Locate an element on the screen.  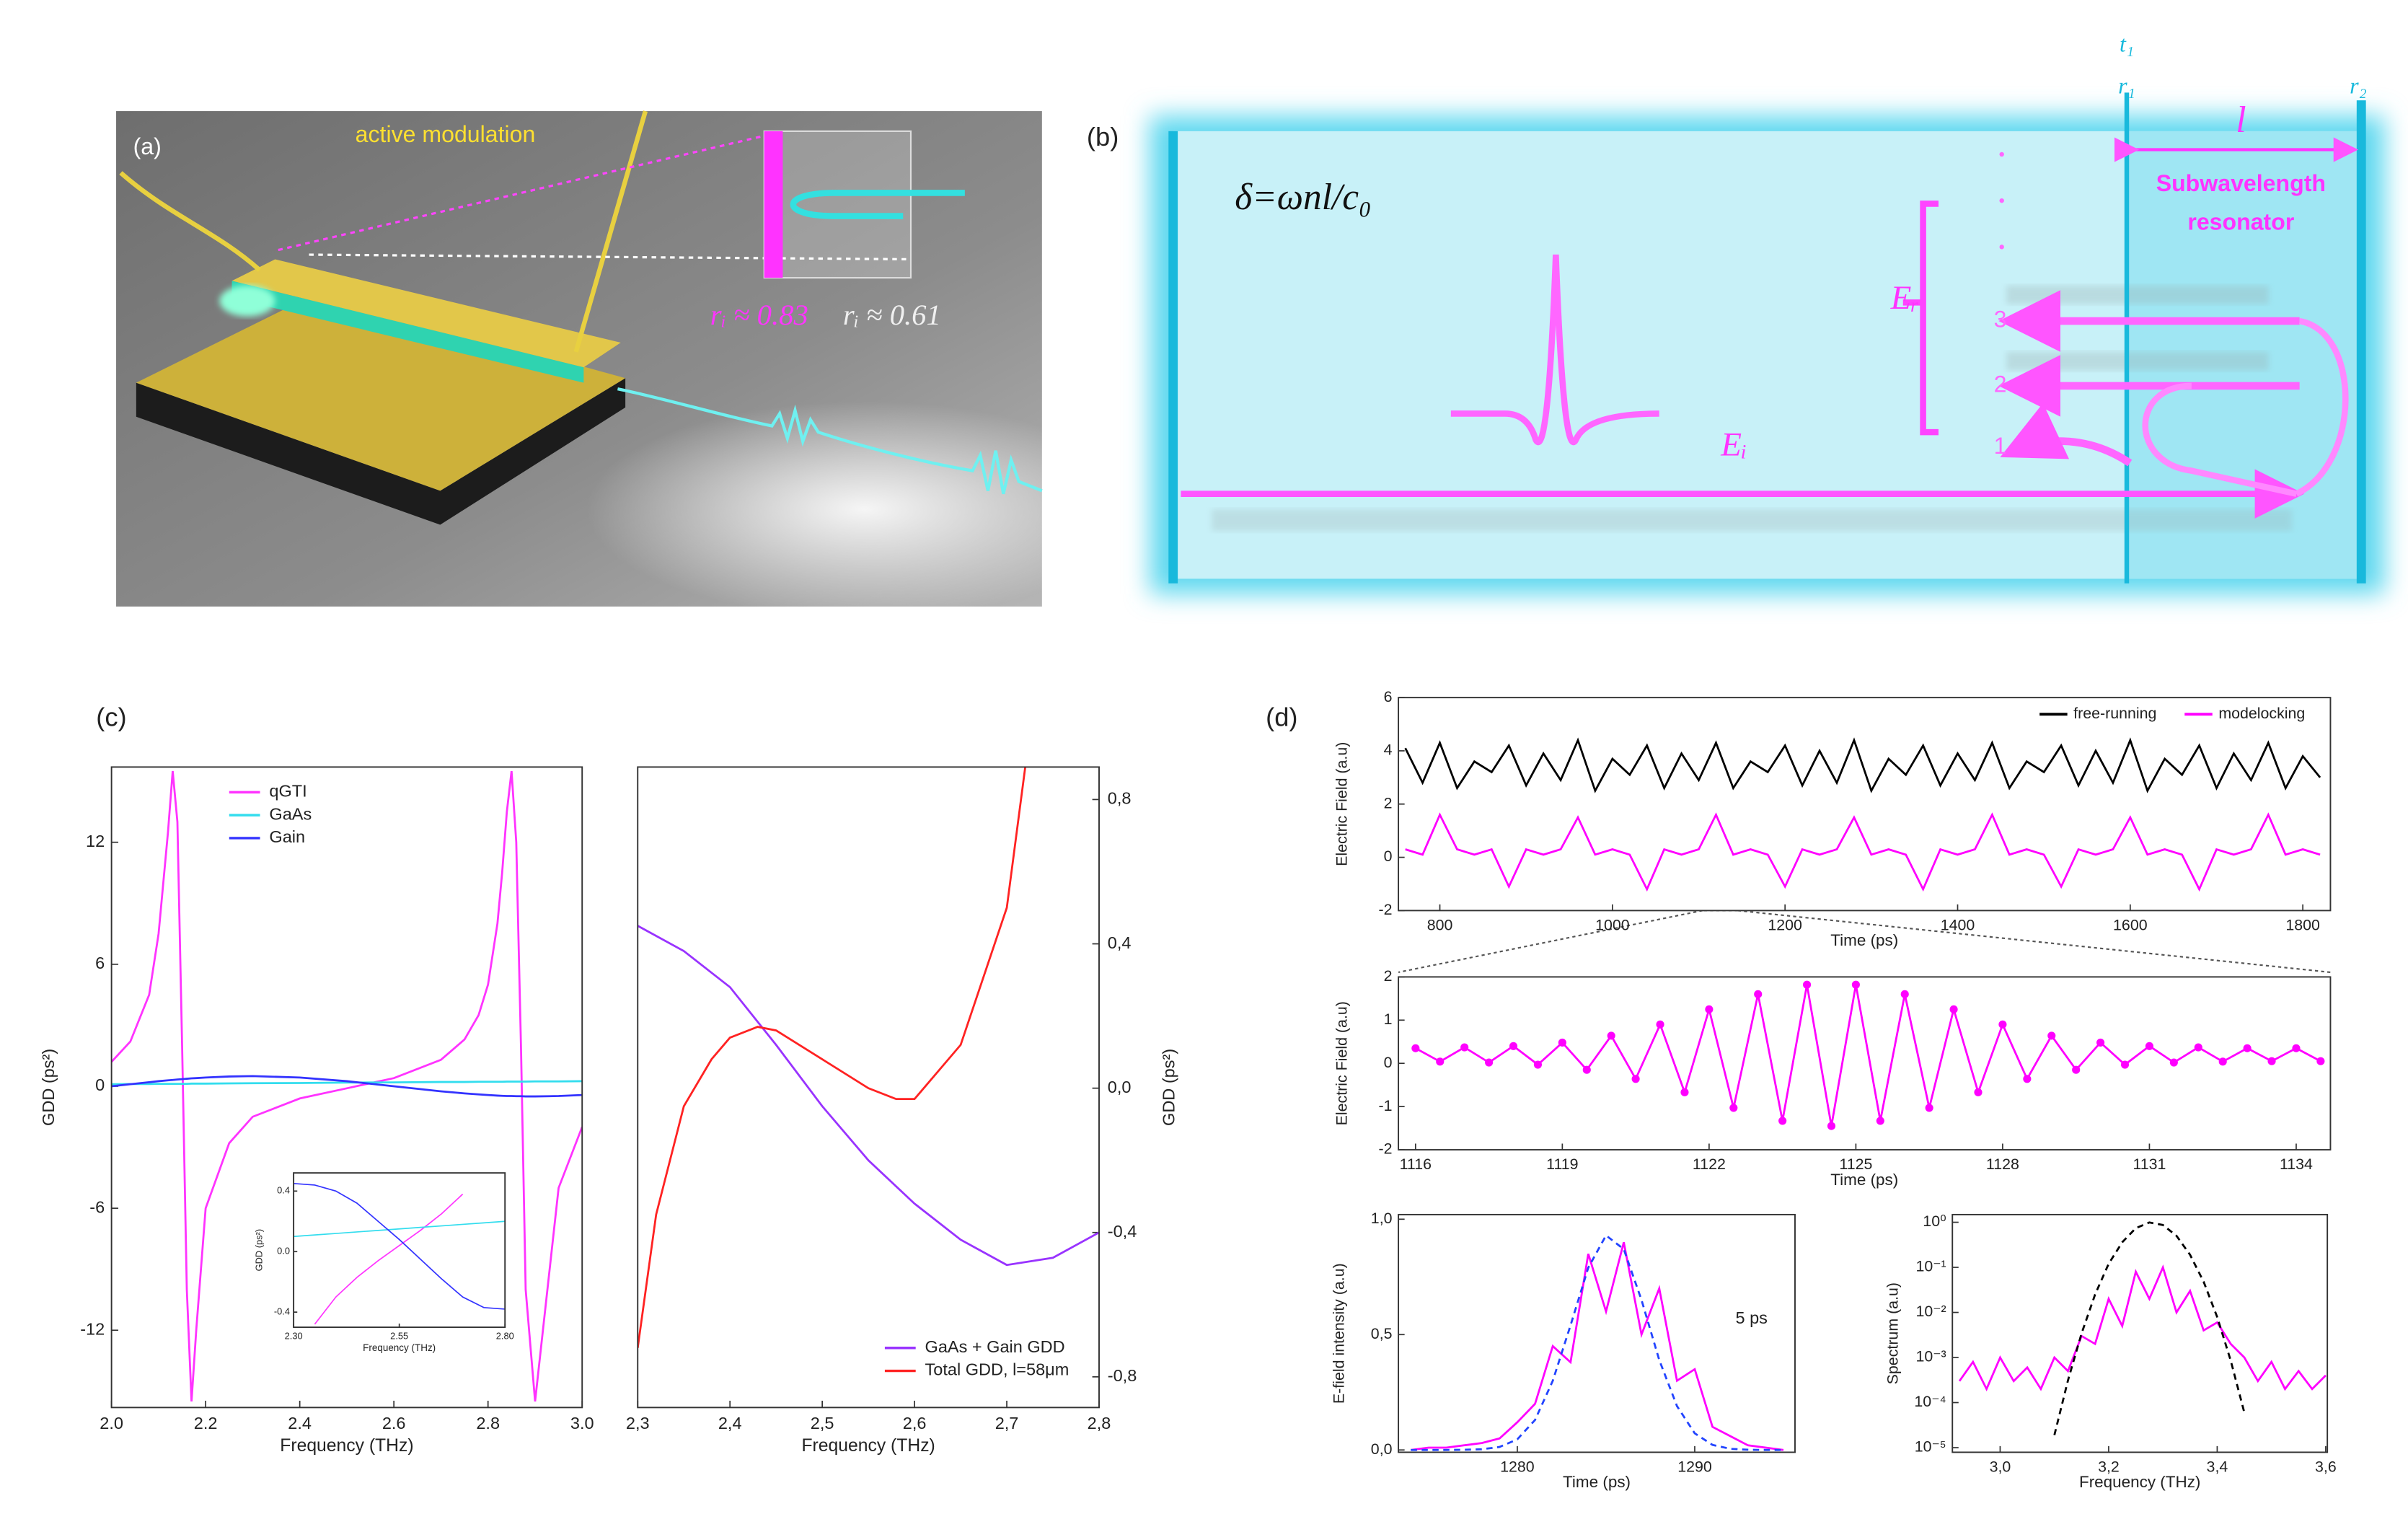
y-tick-label: 6 is located at coordinates (100, 963).